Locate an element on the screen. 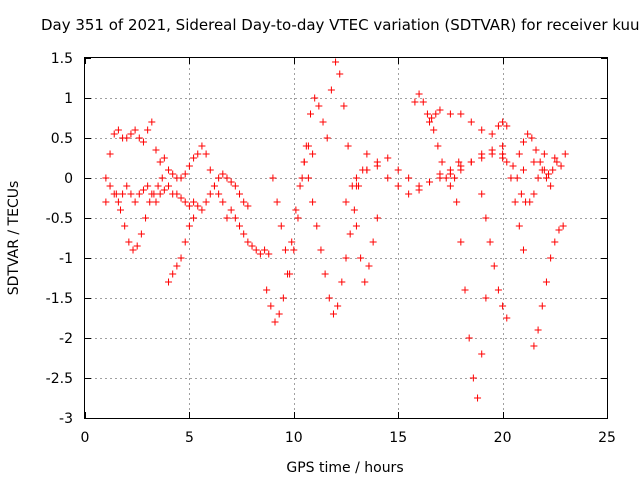 The height and width of the screenshot is (480, 640). y-tick-label: -0.5 is located at coordinates (59, 219).